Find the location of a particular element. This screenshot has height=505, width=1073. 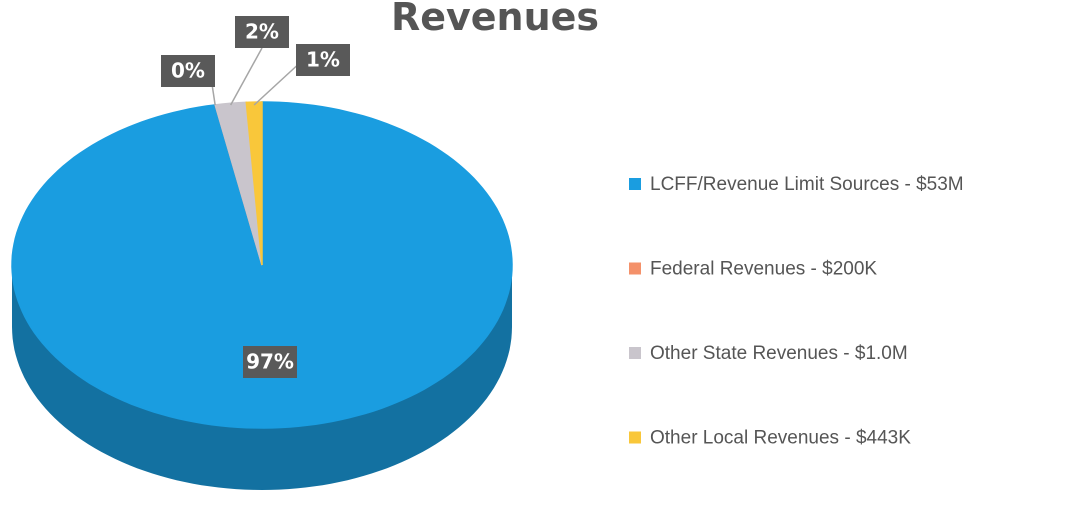

data-label: 0% is located at coordinates (188, 71).